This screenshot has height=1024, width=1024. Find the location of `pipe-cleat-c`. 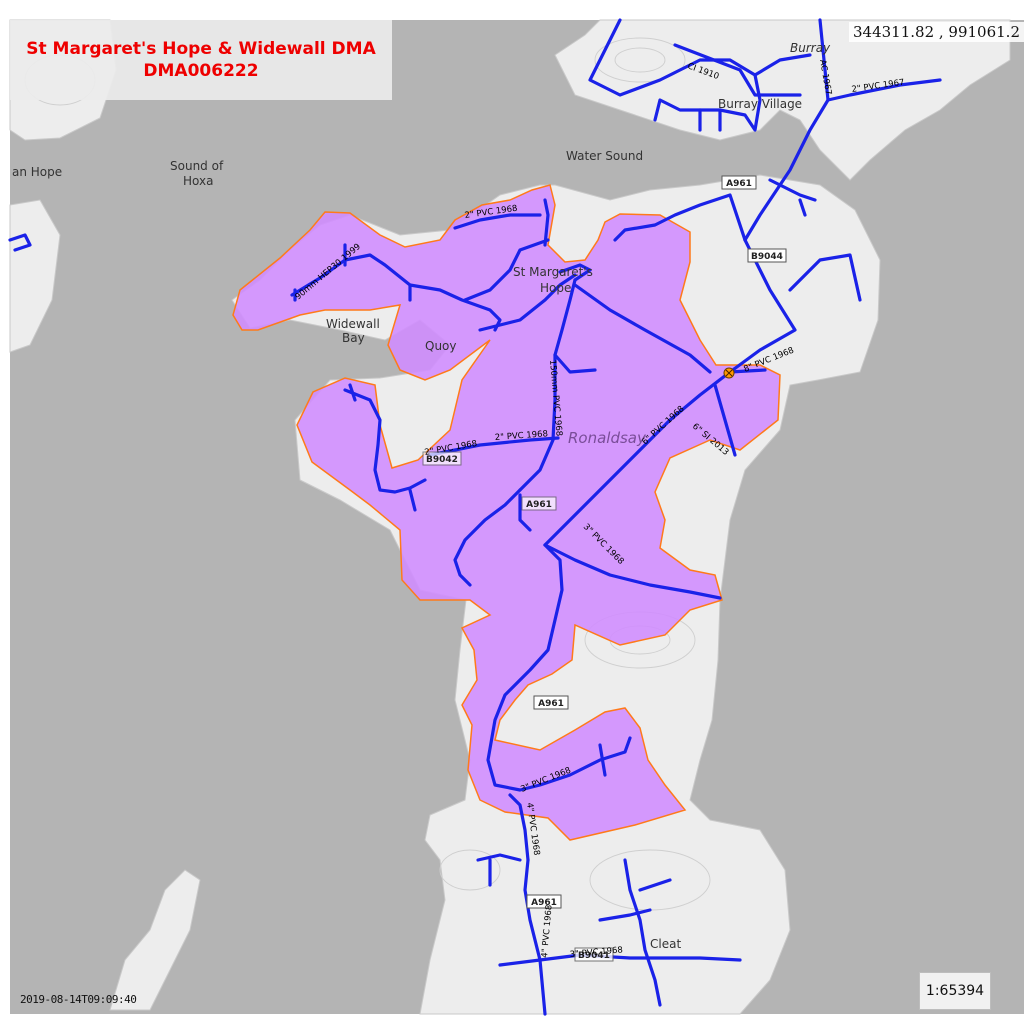

pipe-cleat-c is located at coordinates (635, 900).